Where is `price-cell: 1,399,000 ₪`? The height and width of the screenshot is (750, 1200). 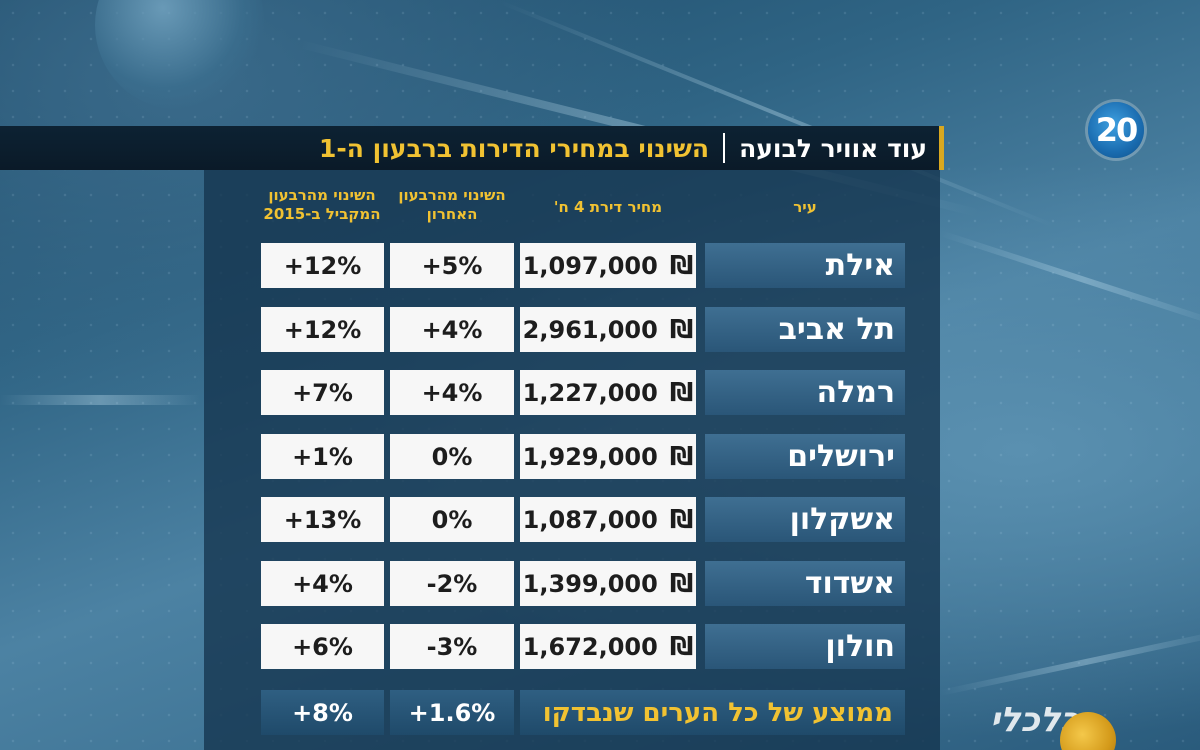
price-cell: 1,399,000 ₪ is located at coordinates (608, 583).